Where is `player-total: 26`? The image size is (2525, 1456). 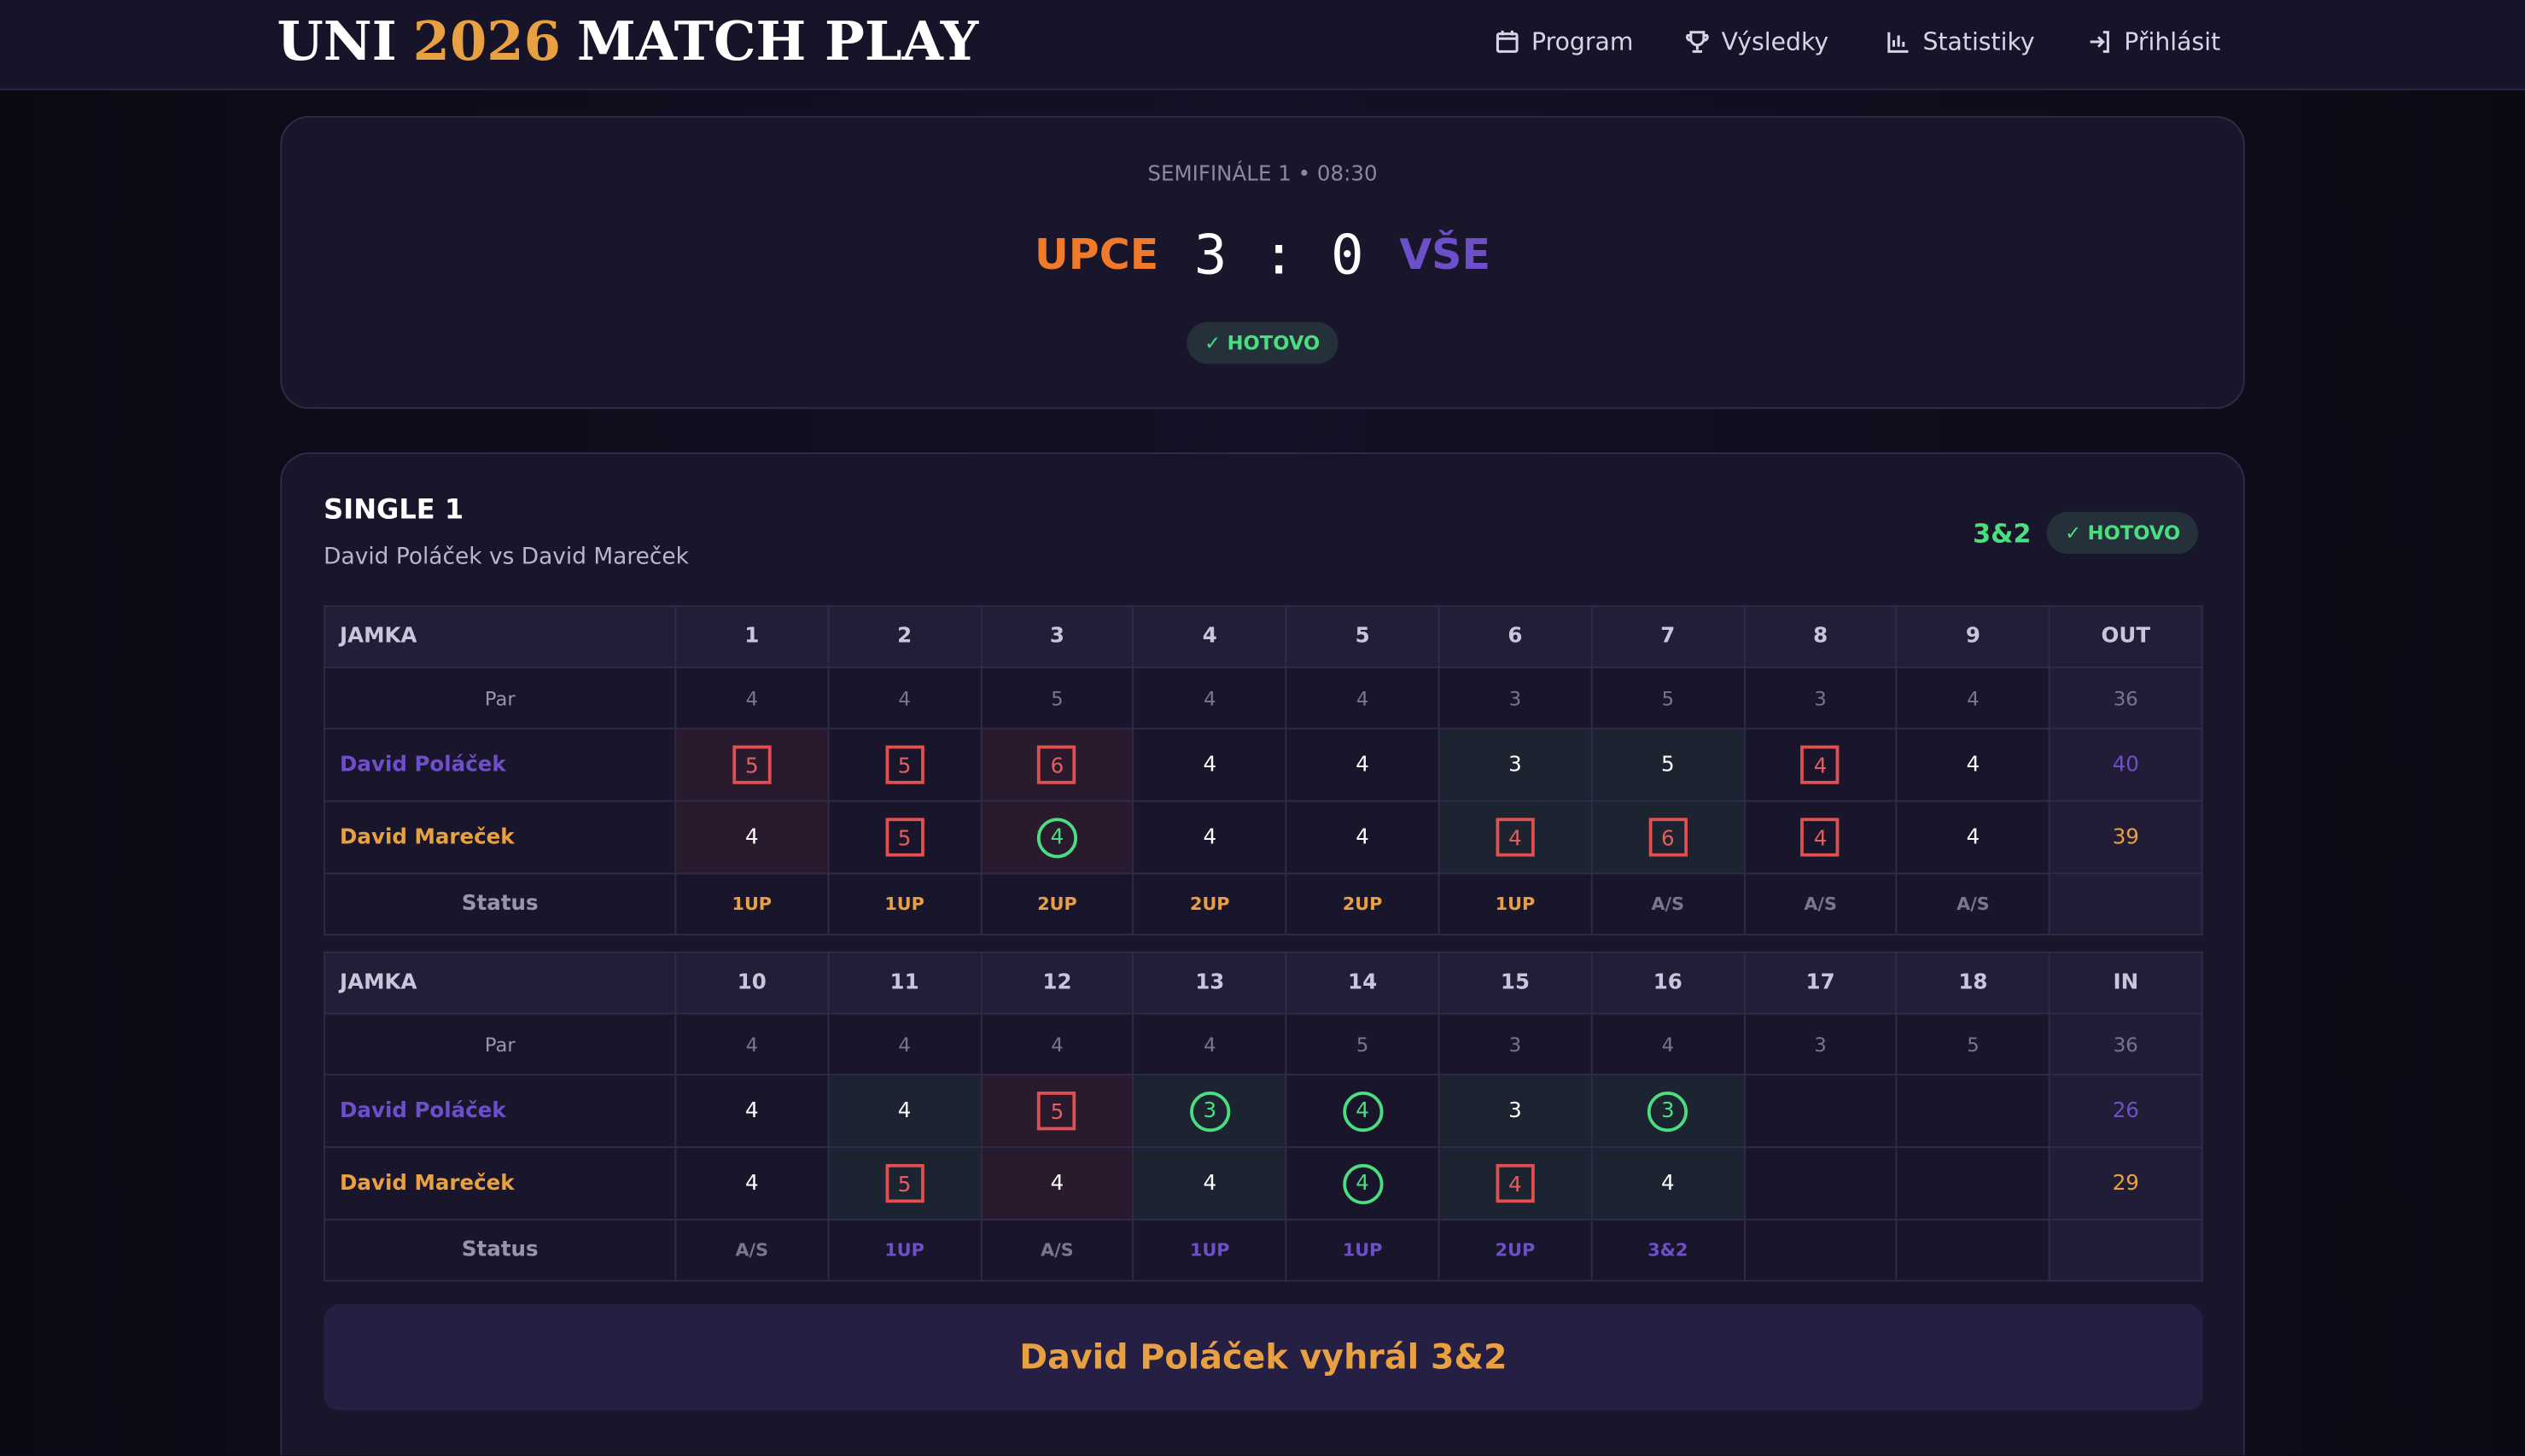 player-total: 26 is located at coordinates (2125, 1112).